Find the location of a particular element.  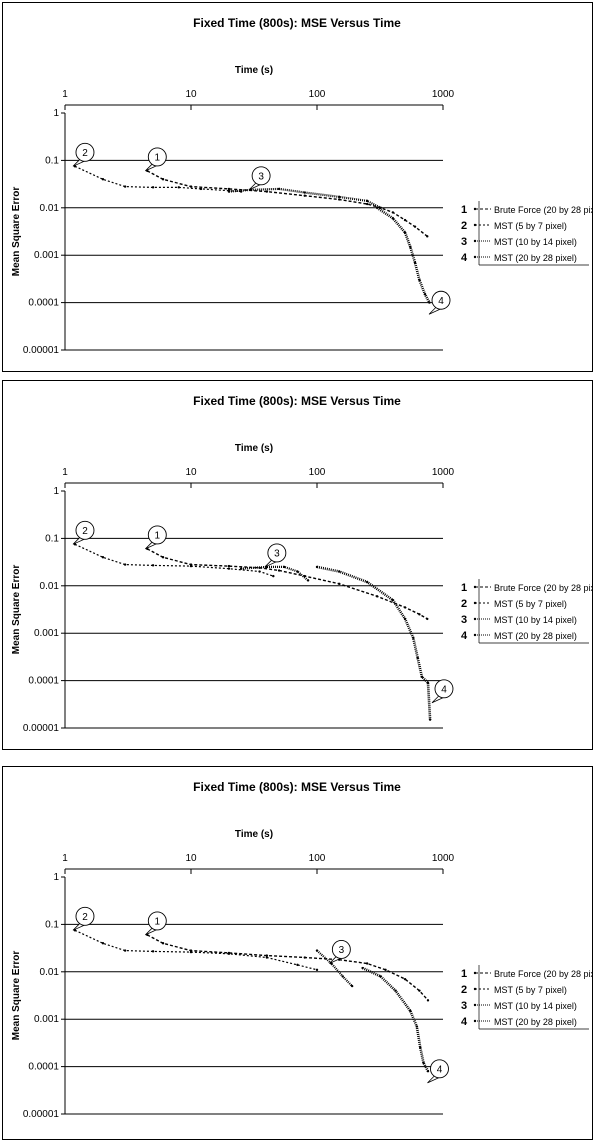

legend-number: 2 is located at coordinates (464, 226).